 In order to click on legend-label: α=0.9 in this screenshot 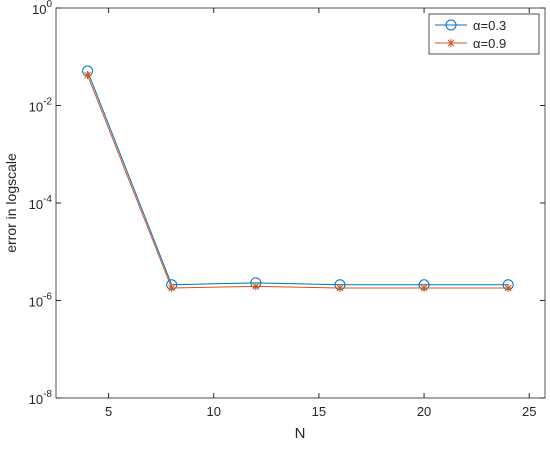, I will do `click(489, 43)`.